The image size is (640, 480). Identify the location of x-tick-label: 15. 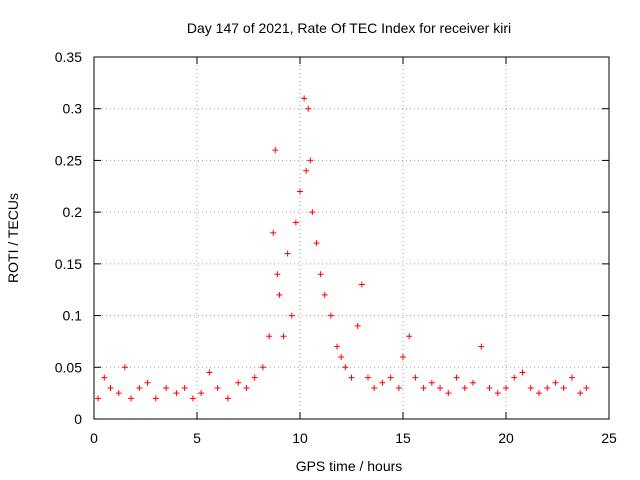
(403, 438).